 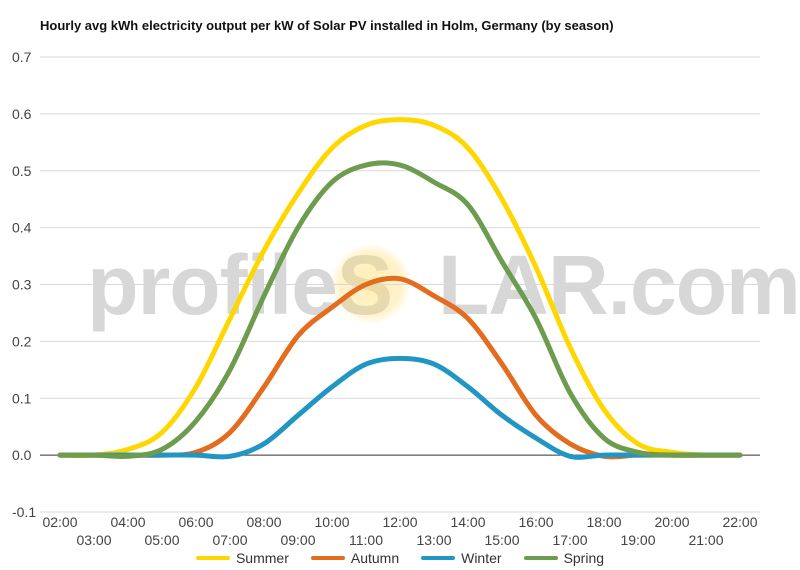 What do you see at coordinates (637, 540) in the screenshot?
I see `x-tick-label: 19:00` at bounding box center [637, 540].